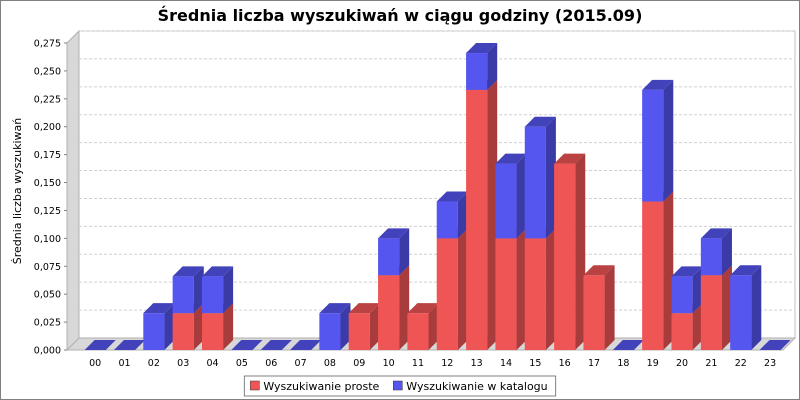 The width and height of the screenshot is (800, 400). Describe the element at coordinates (95, 363) in the screenshot. I see `x-tick-label: 00` at that location.